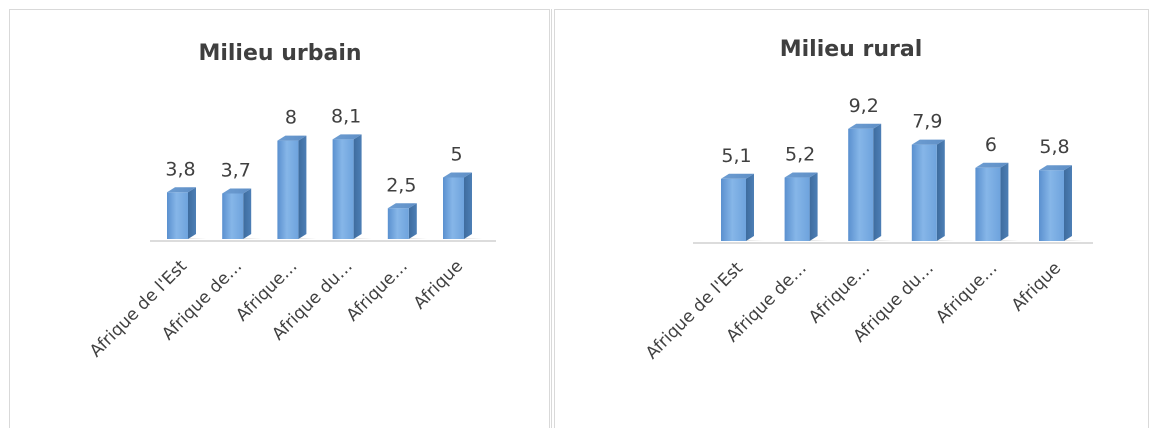 This screenshot has width=1155, height=429. What do you see at coordinates (551, 218) in the screenshot?
I see `panel-divider` at bounding box center [551, 218].